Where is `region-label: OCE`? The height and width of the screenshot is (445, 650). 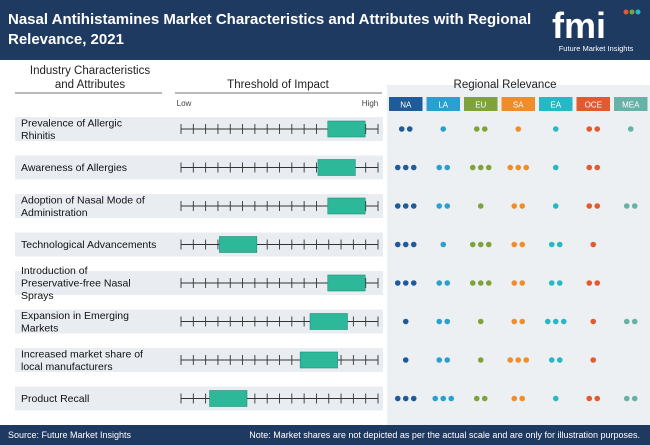 region-label: OCE is located at coordinates (593, 105).